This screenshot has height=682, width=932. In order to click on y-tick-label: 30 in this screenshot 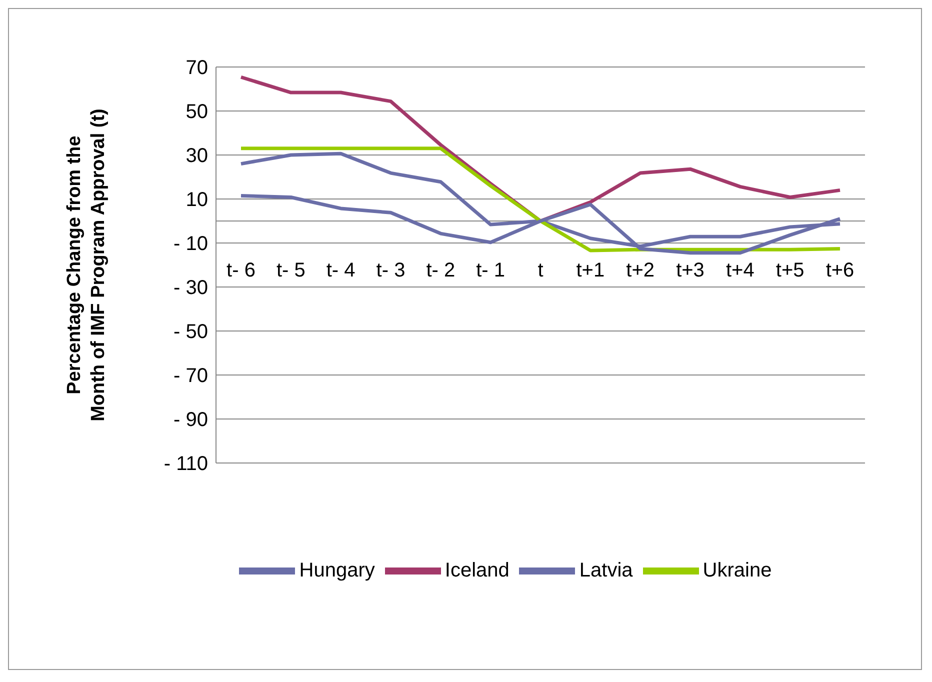, I will do `click(197, 156)`.